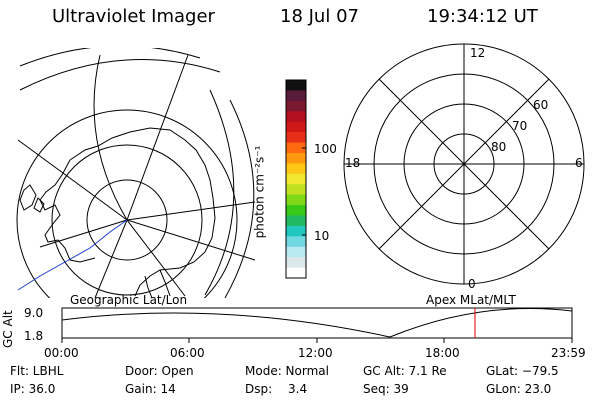 The width and height of the screenshot is (600, 400). I want to click on colorbar-unit-label: photon cm⁻²s⁻¹, so click(259, 192).